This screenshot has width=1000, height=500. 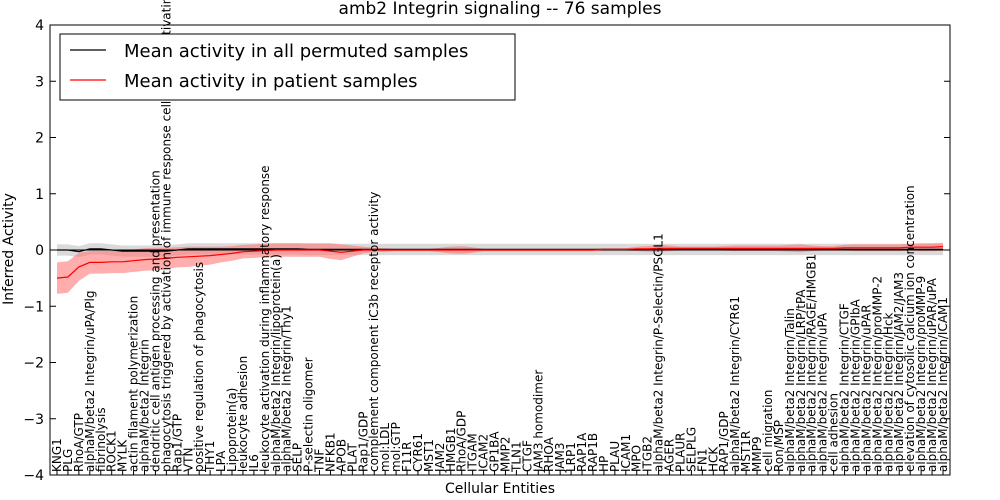 I want to click on legend-label-permuted: Mean activity in all permuted samples, so click(x=296, y=51).